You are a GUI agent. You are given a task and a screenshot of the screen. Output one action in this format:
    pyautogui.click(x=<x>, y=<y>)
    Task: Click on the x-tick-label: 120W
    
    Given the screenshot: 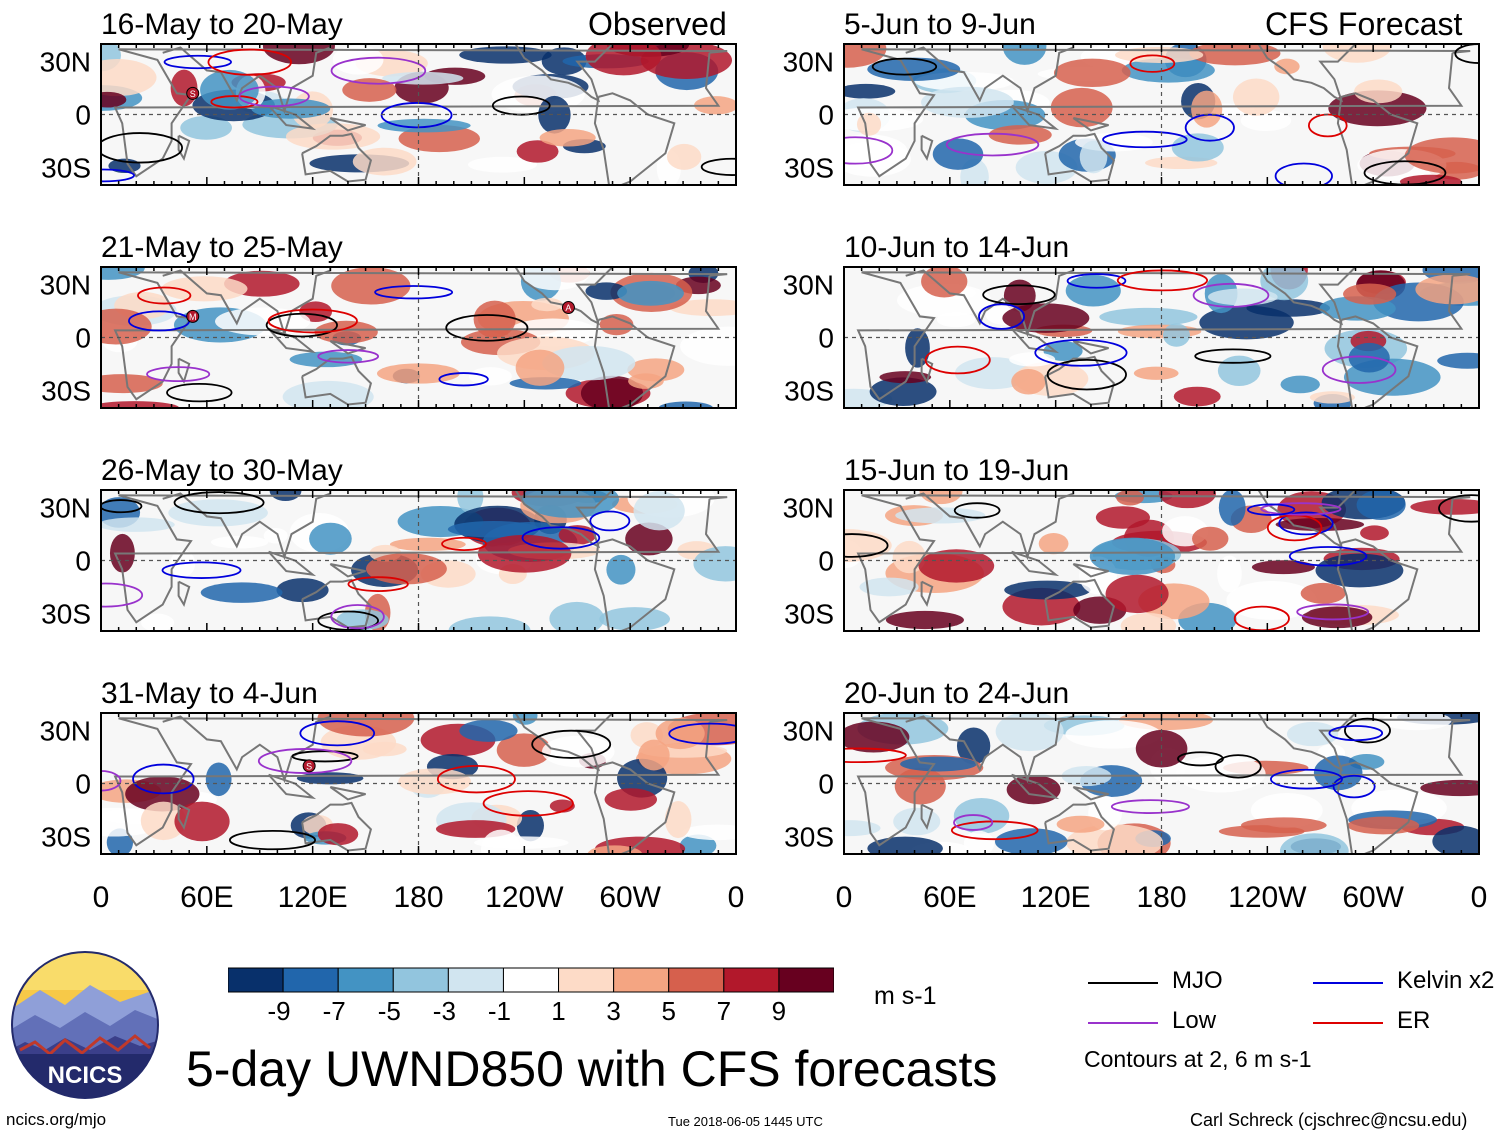 What is the action you would take?
    pyautogui.click(x=524, y=897)
    